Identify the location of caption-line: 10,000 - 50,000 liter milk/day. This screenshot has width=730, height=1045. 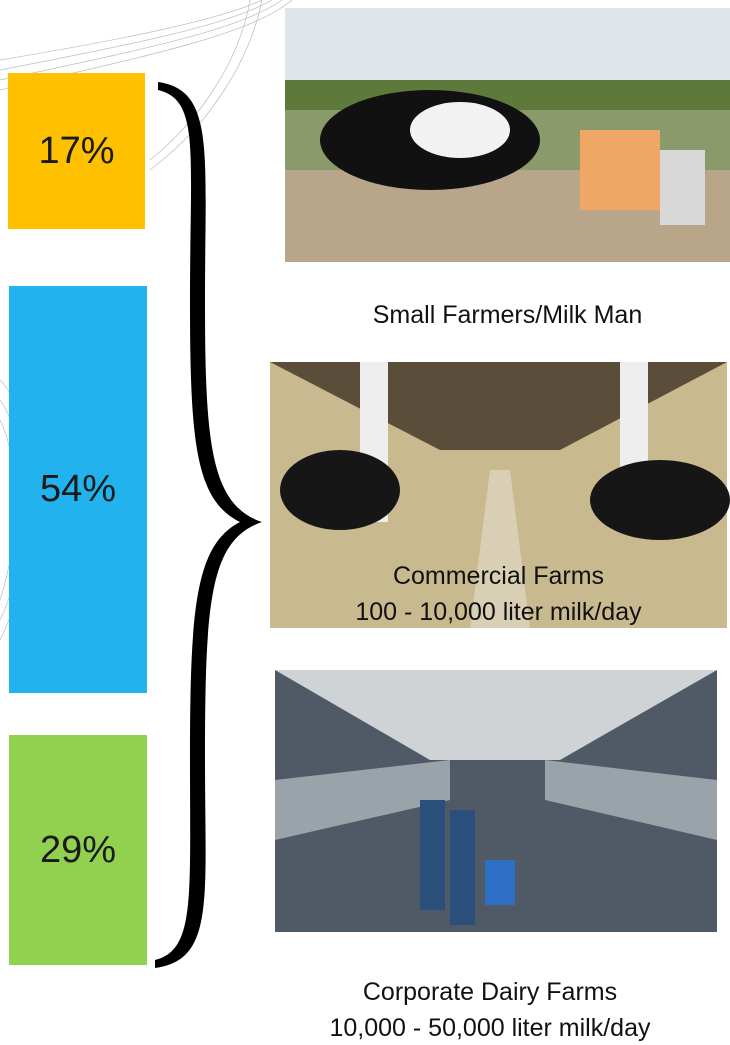
(490, 1028).